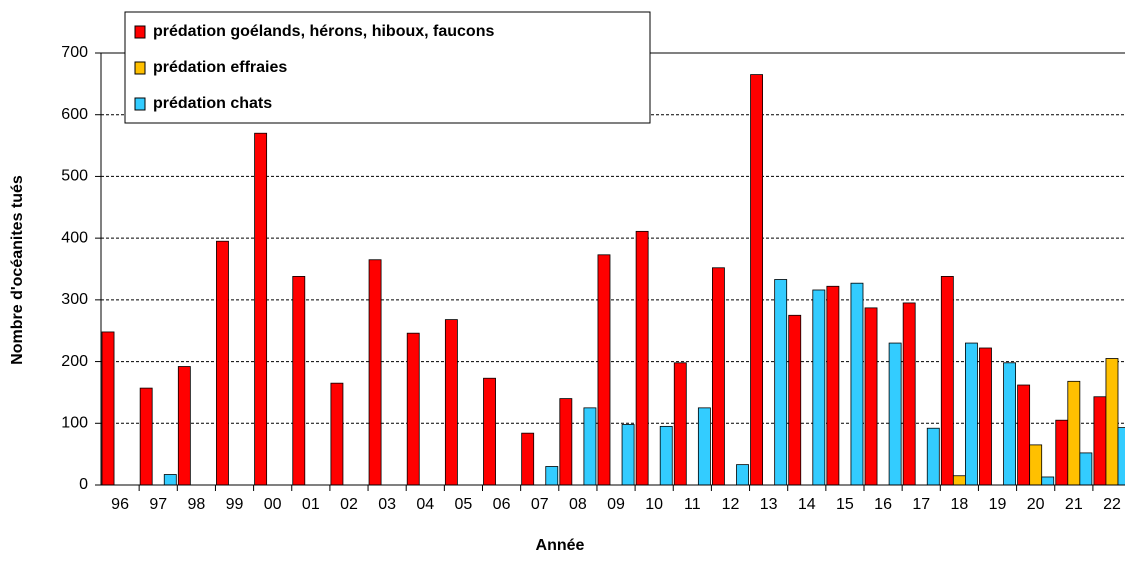 The image size is (1125, 565). What do you see at coordinates (1112, 504) in the screenshot?
I see `x-tick-label: 22` at bounding box center [1112, 504].